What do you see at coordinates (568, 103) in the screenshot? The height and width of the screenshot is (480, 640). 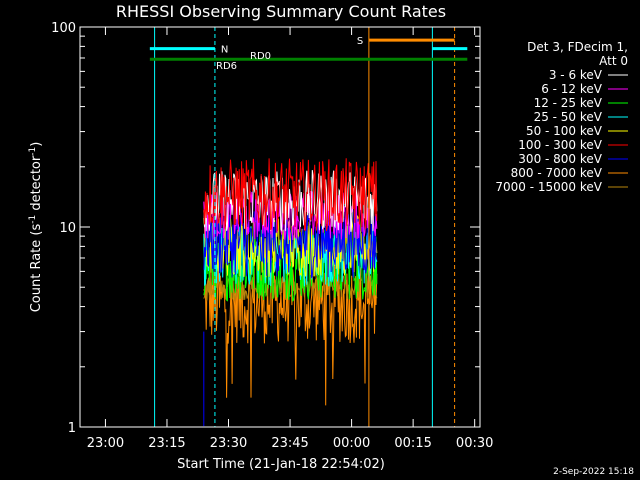 I see `legend-label-2: 12 - 25 keV` at bounding box center [568, 103].